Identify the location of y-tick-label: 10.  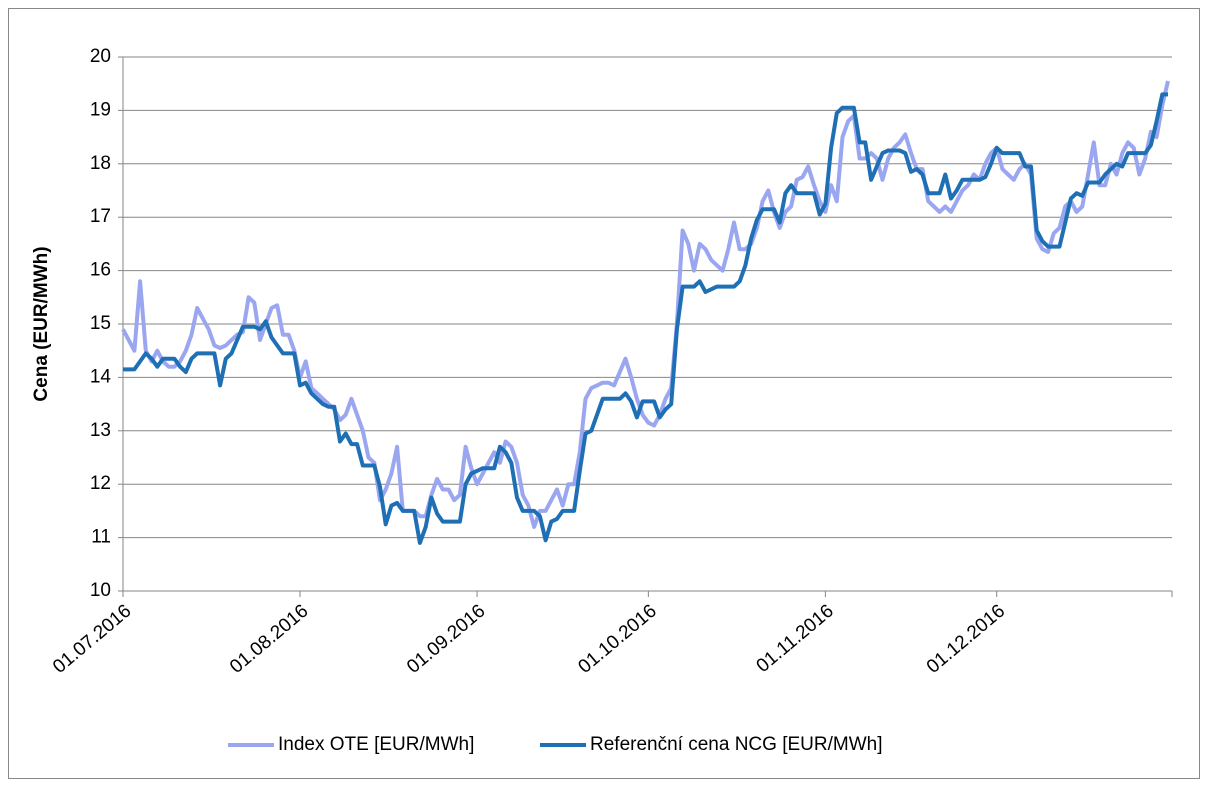
(100, 590).